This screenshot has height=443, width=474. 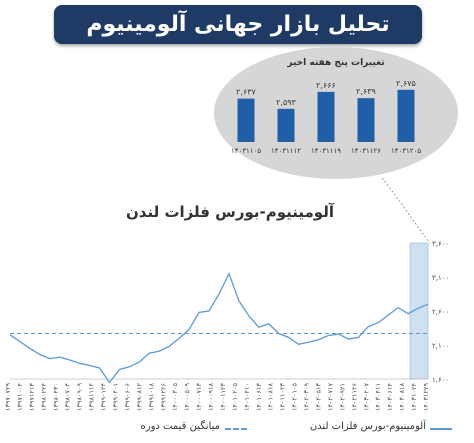 What do you see at coordinates (440, 346) in the screenshot?
I see `y-tick-label: ۲,۱۰۰` at bounding box center [440, 346].